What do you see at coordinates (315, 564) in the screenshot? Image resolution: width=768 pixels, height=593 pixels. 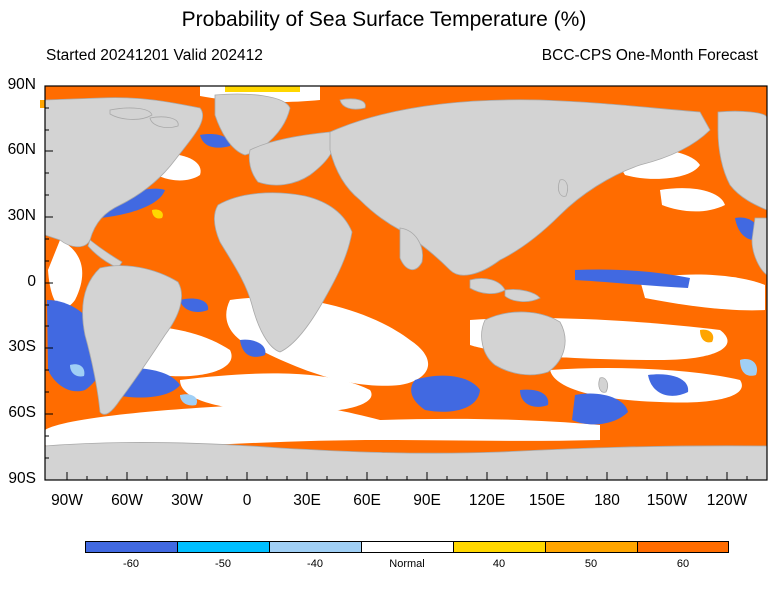 I see `colorbar-label-neg40: -40` at bounding box center [315, 564].